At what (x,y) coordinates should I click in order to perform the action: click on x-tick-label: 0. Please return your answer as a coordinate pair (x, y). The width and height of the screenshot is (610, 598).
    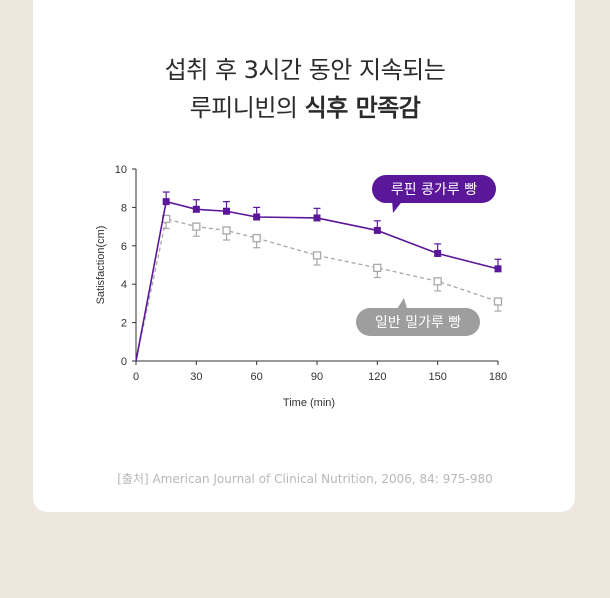
    Looking at the image, I should click on (136, 377).